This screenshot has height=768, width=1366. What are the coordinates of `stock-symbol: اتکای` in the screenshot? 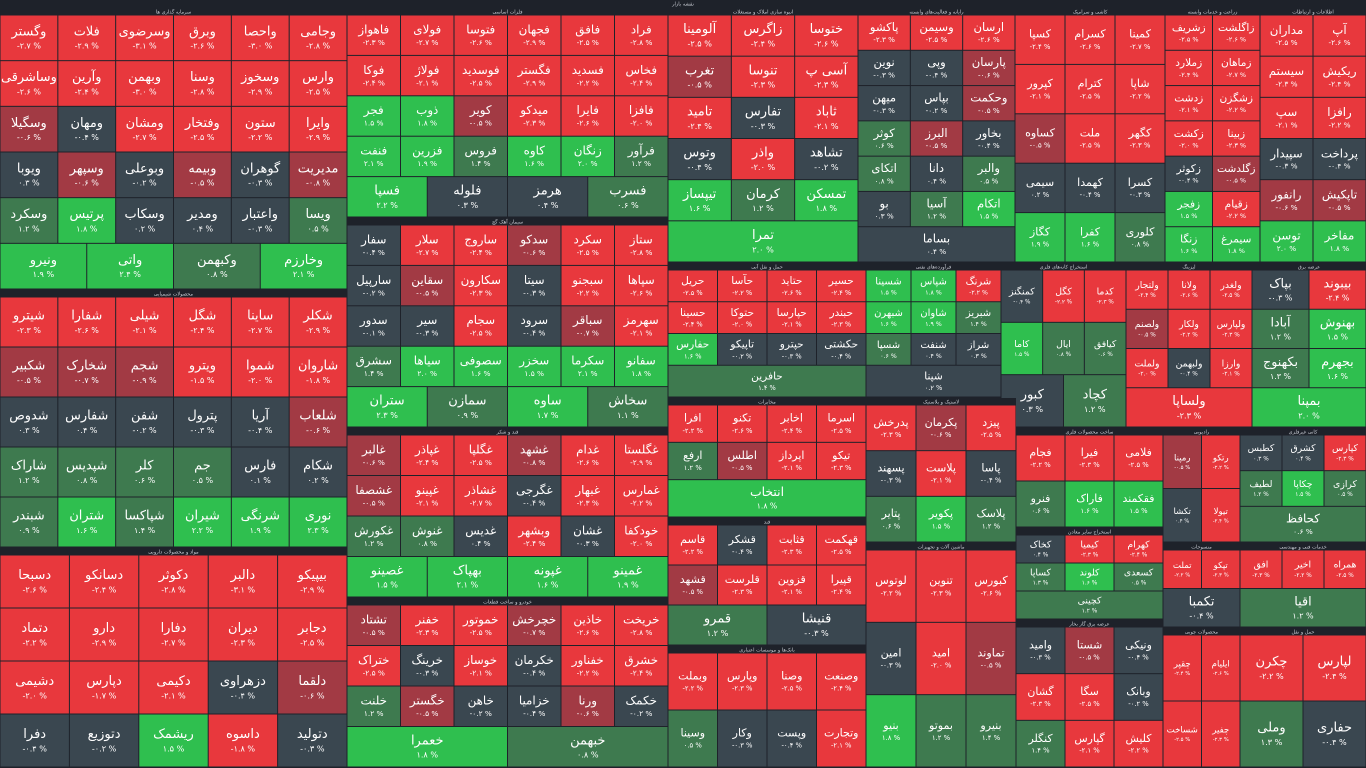 It's located at (883, 168).